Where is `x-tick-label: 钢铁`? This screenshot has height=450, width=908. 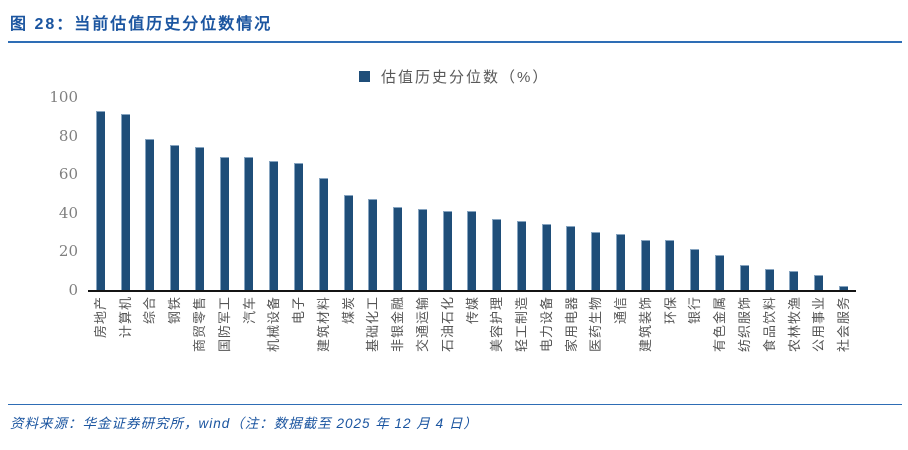
x-tick-label: 钢铁 is located at coordinates (175, 310).